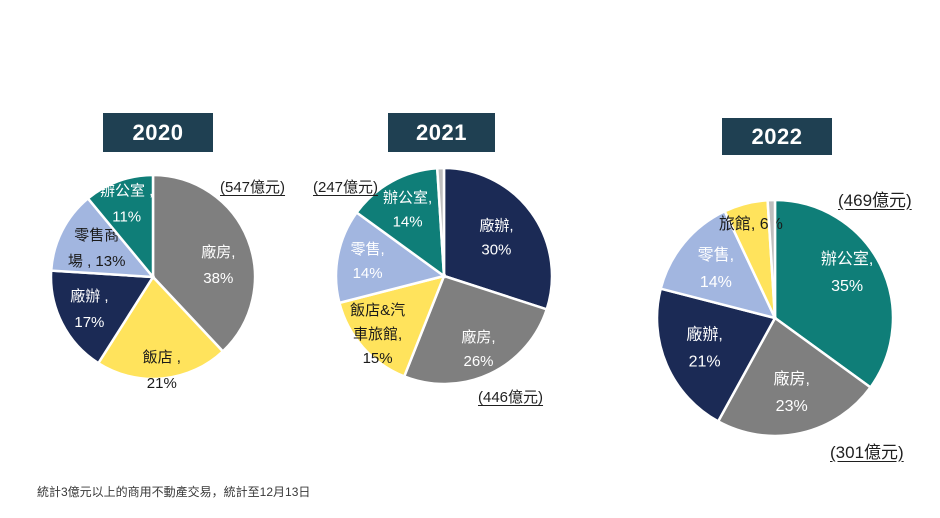 Image resolution: width=940 pixels, height=518 pixels. I want to click on pie-slice-飯店&汽車旅館, so click(392, 326).